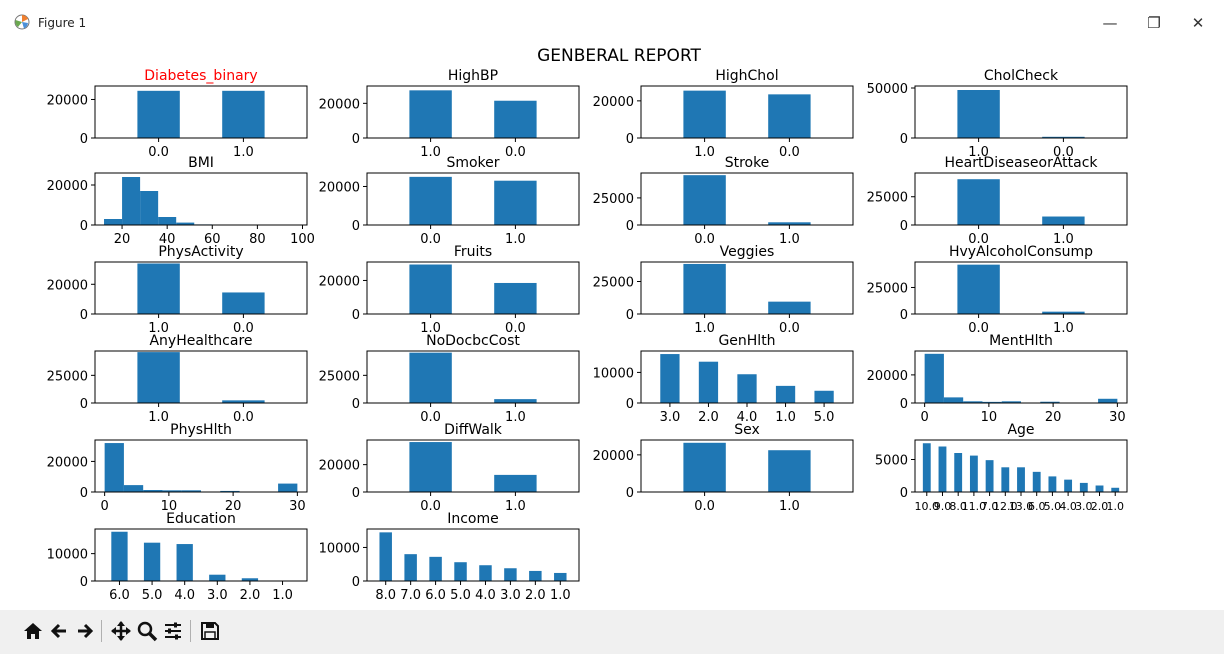 The width and height of the screenshot is (1224, 654). Describe the element at coordinates (612, 22) in the screenshot. I see `window-titlebar: Figure 1 — ❐ ✕` at that location.